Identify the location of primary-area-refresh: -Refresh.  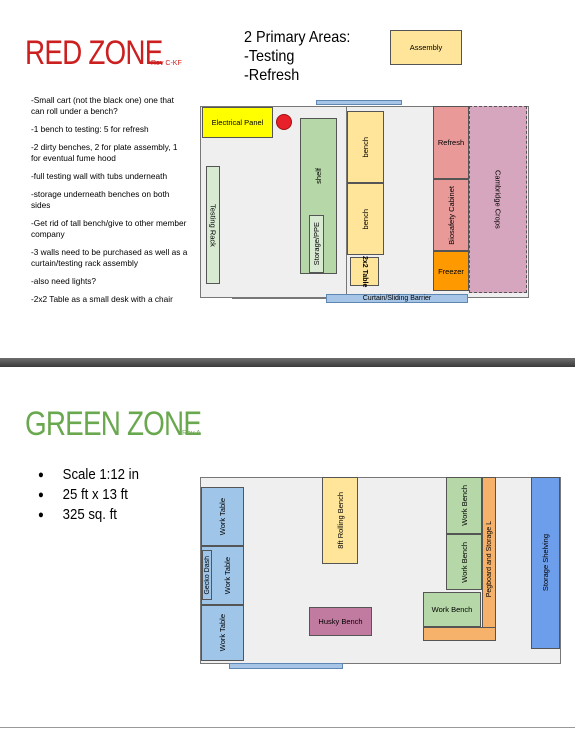
(272, 75).